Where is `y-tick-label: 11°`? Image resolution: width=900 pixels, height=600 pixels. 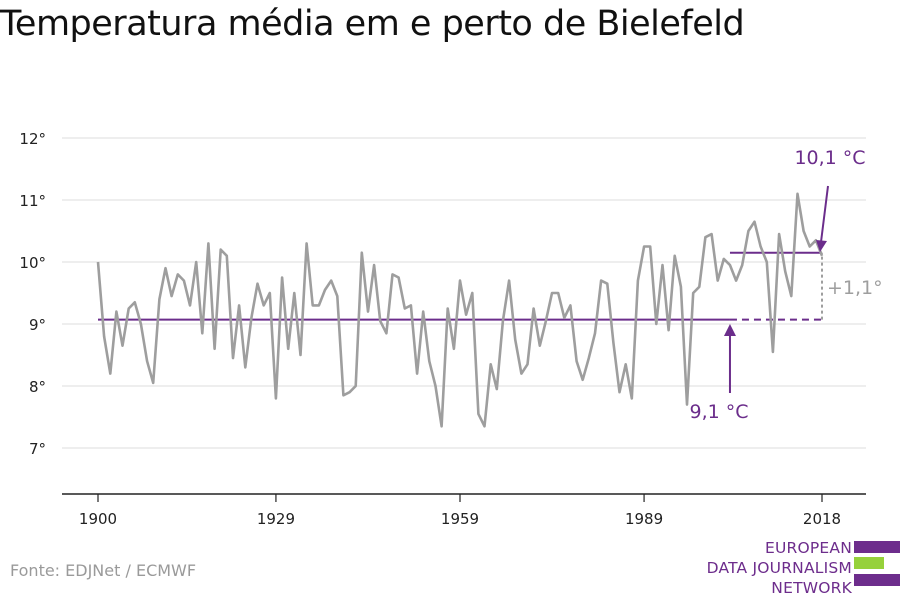 y-tick-label: 11° is located at coordinates (32, 201).